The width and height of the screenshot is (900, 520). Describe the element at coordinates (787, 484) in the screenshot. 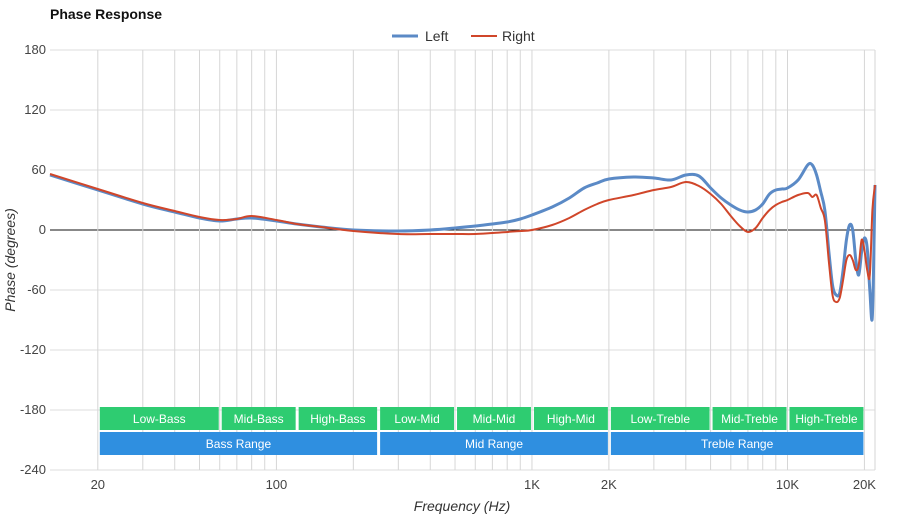

I see `x-tick-label: 10K` at that location.